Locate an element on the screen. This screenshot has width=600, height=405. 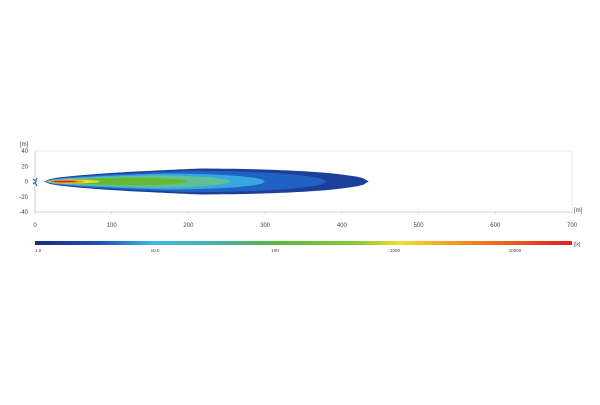
y-tick-label: 0 is located at coordinates (27, 183).